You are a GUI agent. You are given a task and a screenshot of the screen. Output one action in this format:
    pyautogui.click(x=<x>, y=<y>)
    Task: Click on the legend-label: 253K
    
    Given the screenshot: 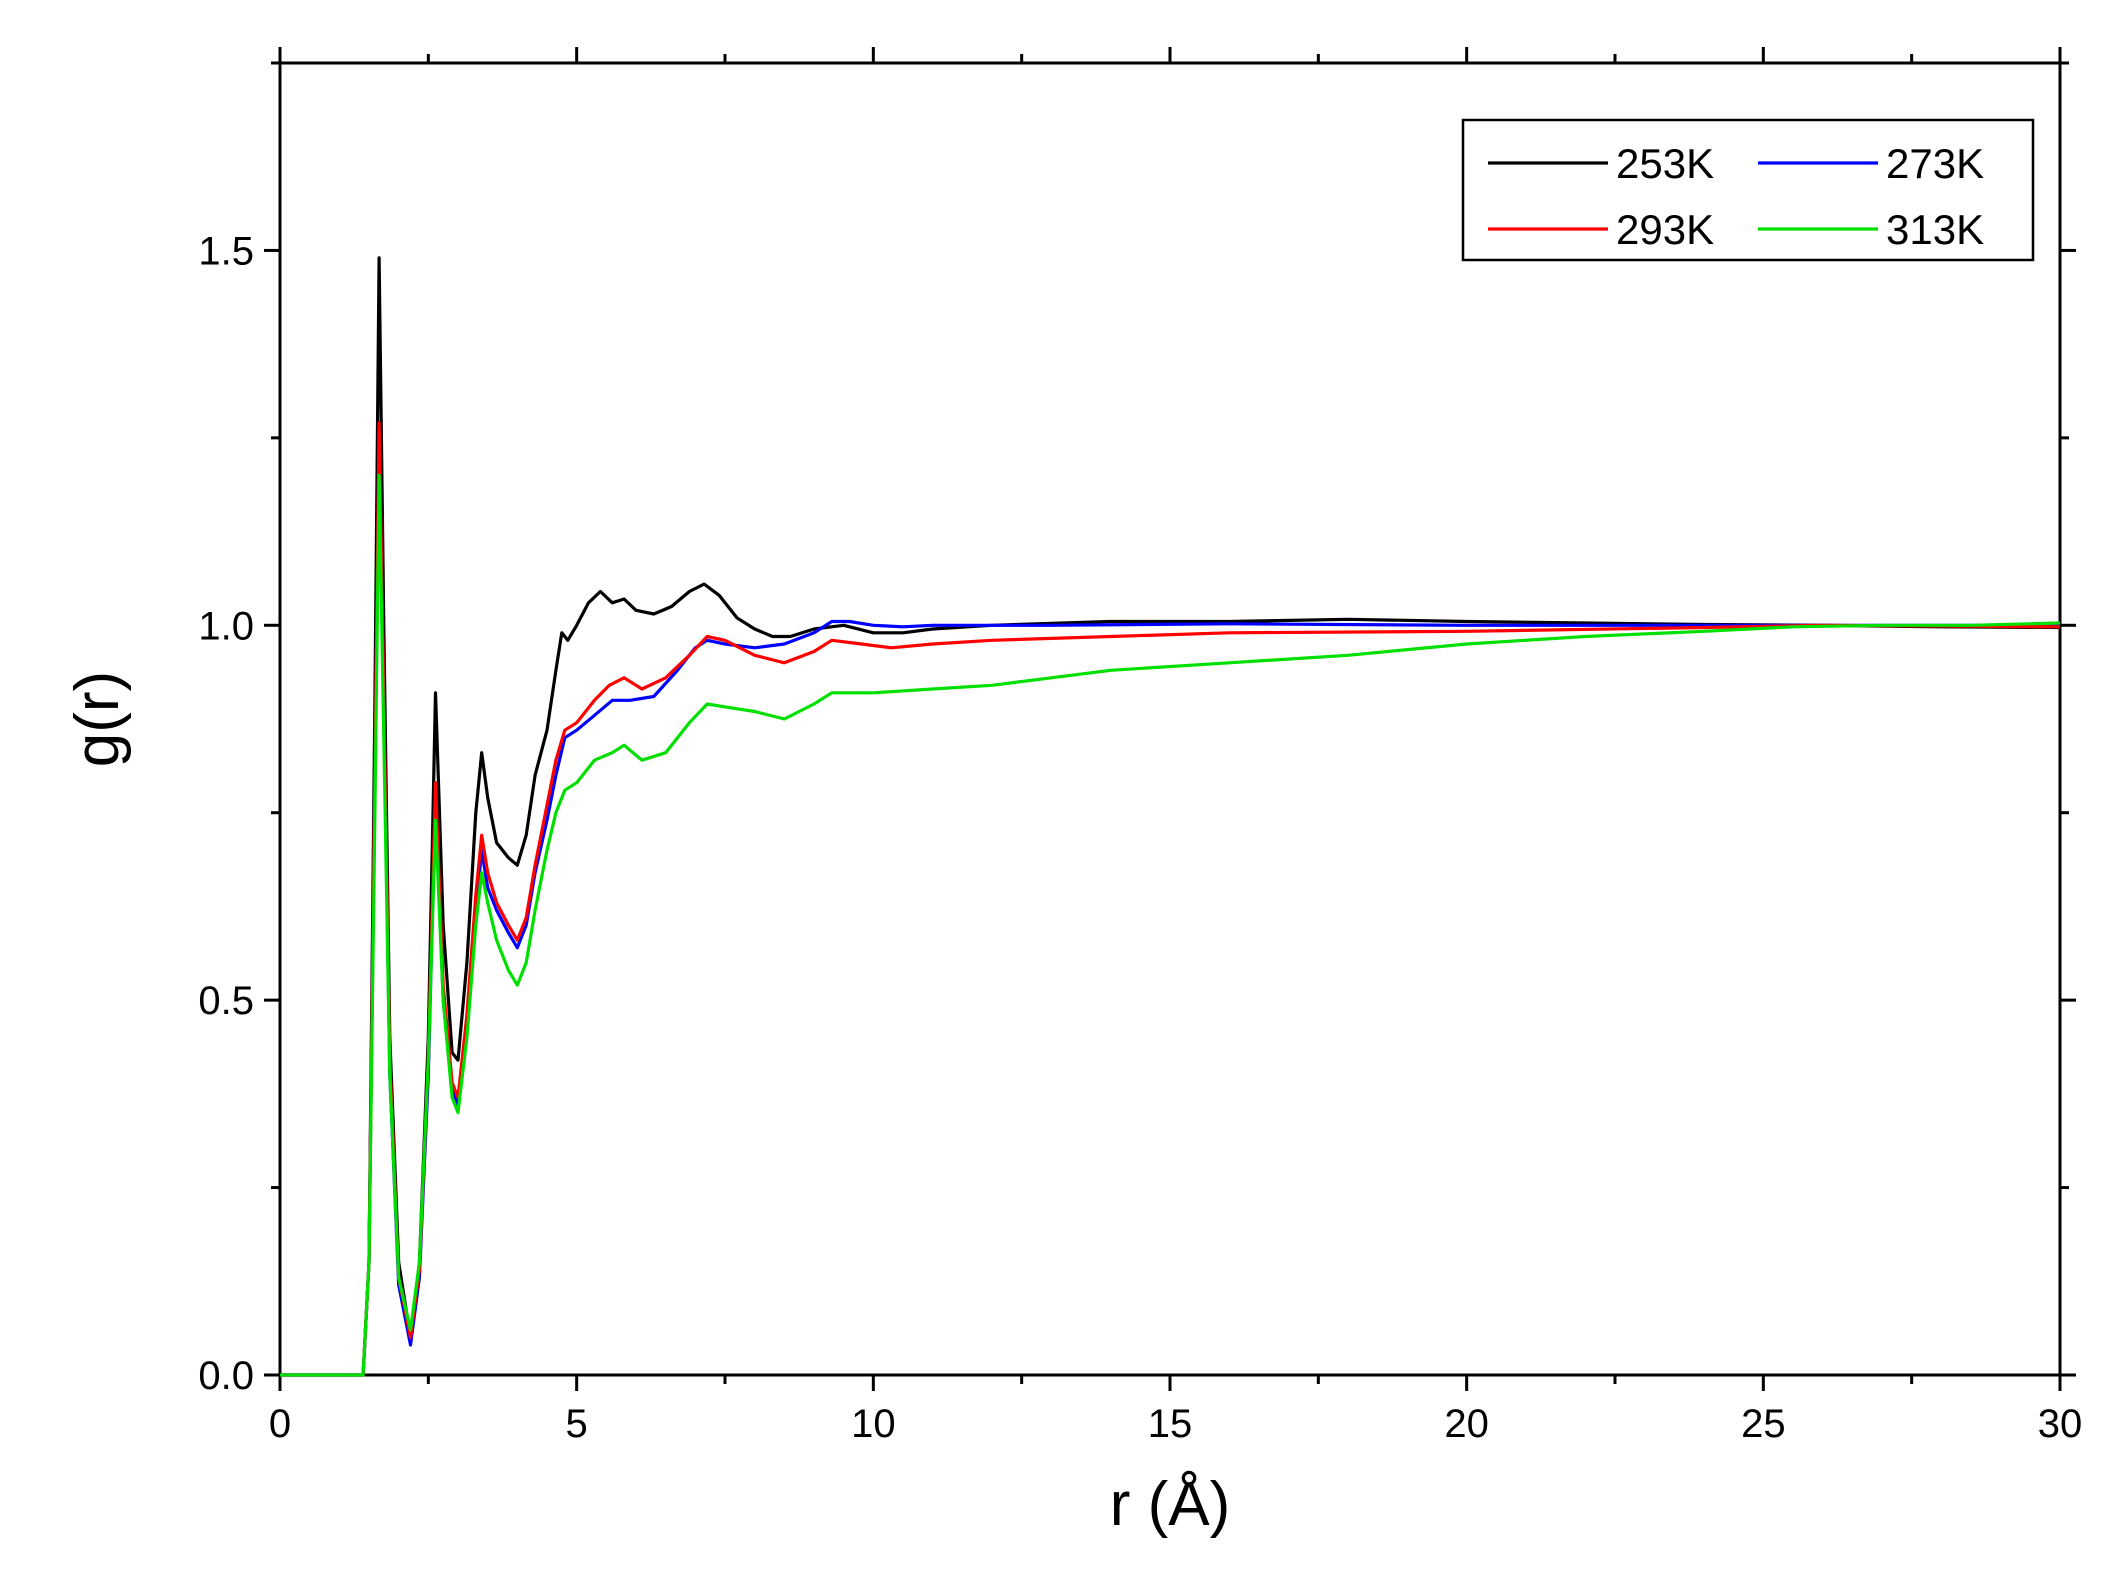 What is the action you would take?
    pyautogui.click(x=1665, y=163)
    